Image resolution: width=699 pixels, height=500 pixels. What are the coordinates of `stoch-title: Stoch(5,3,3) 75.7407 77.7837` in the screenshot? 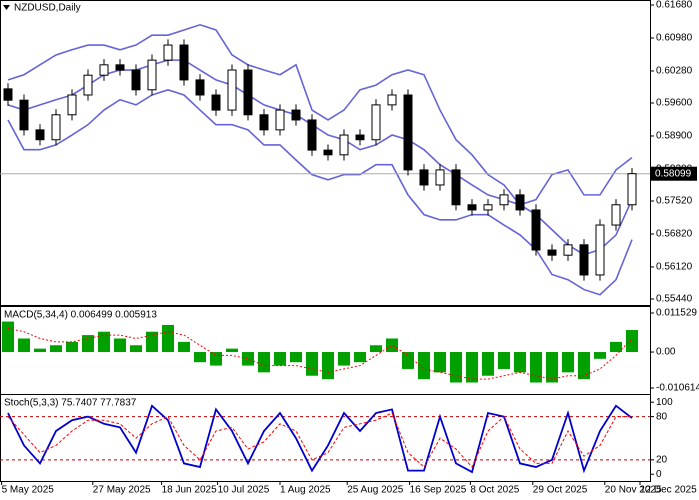 It's located at (70, 403).